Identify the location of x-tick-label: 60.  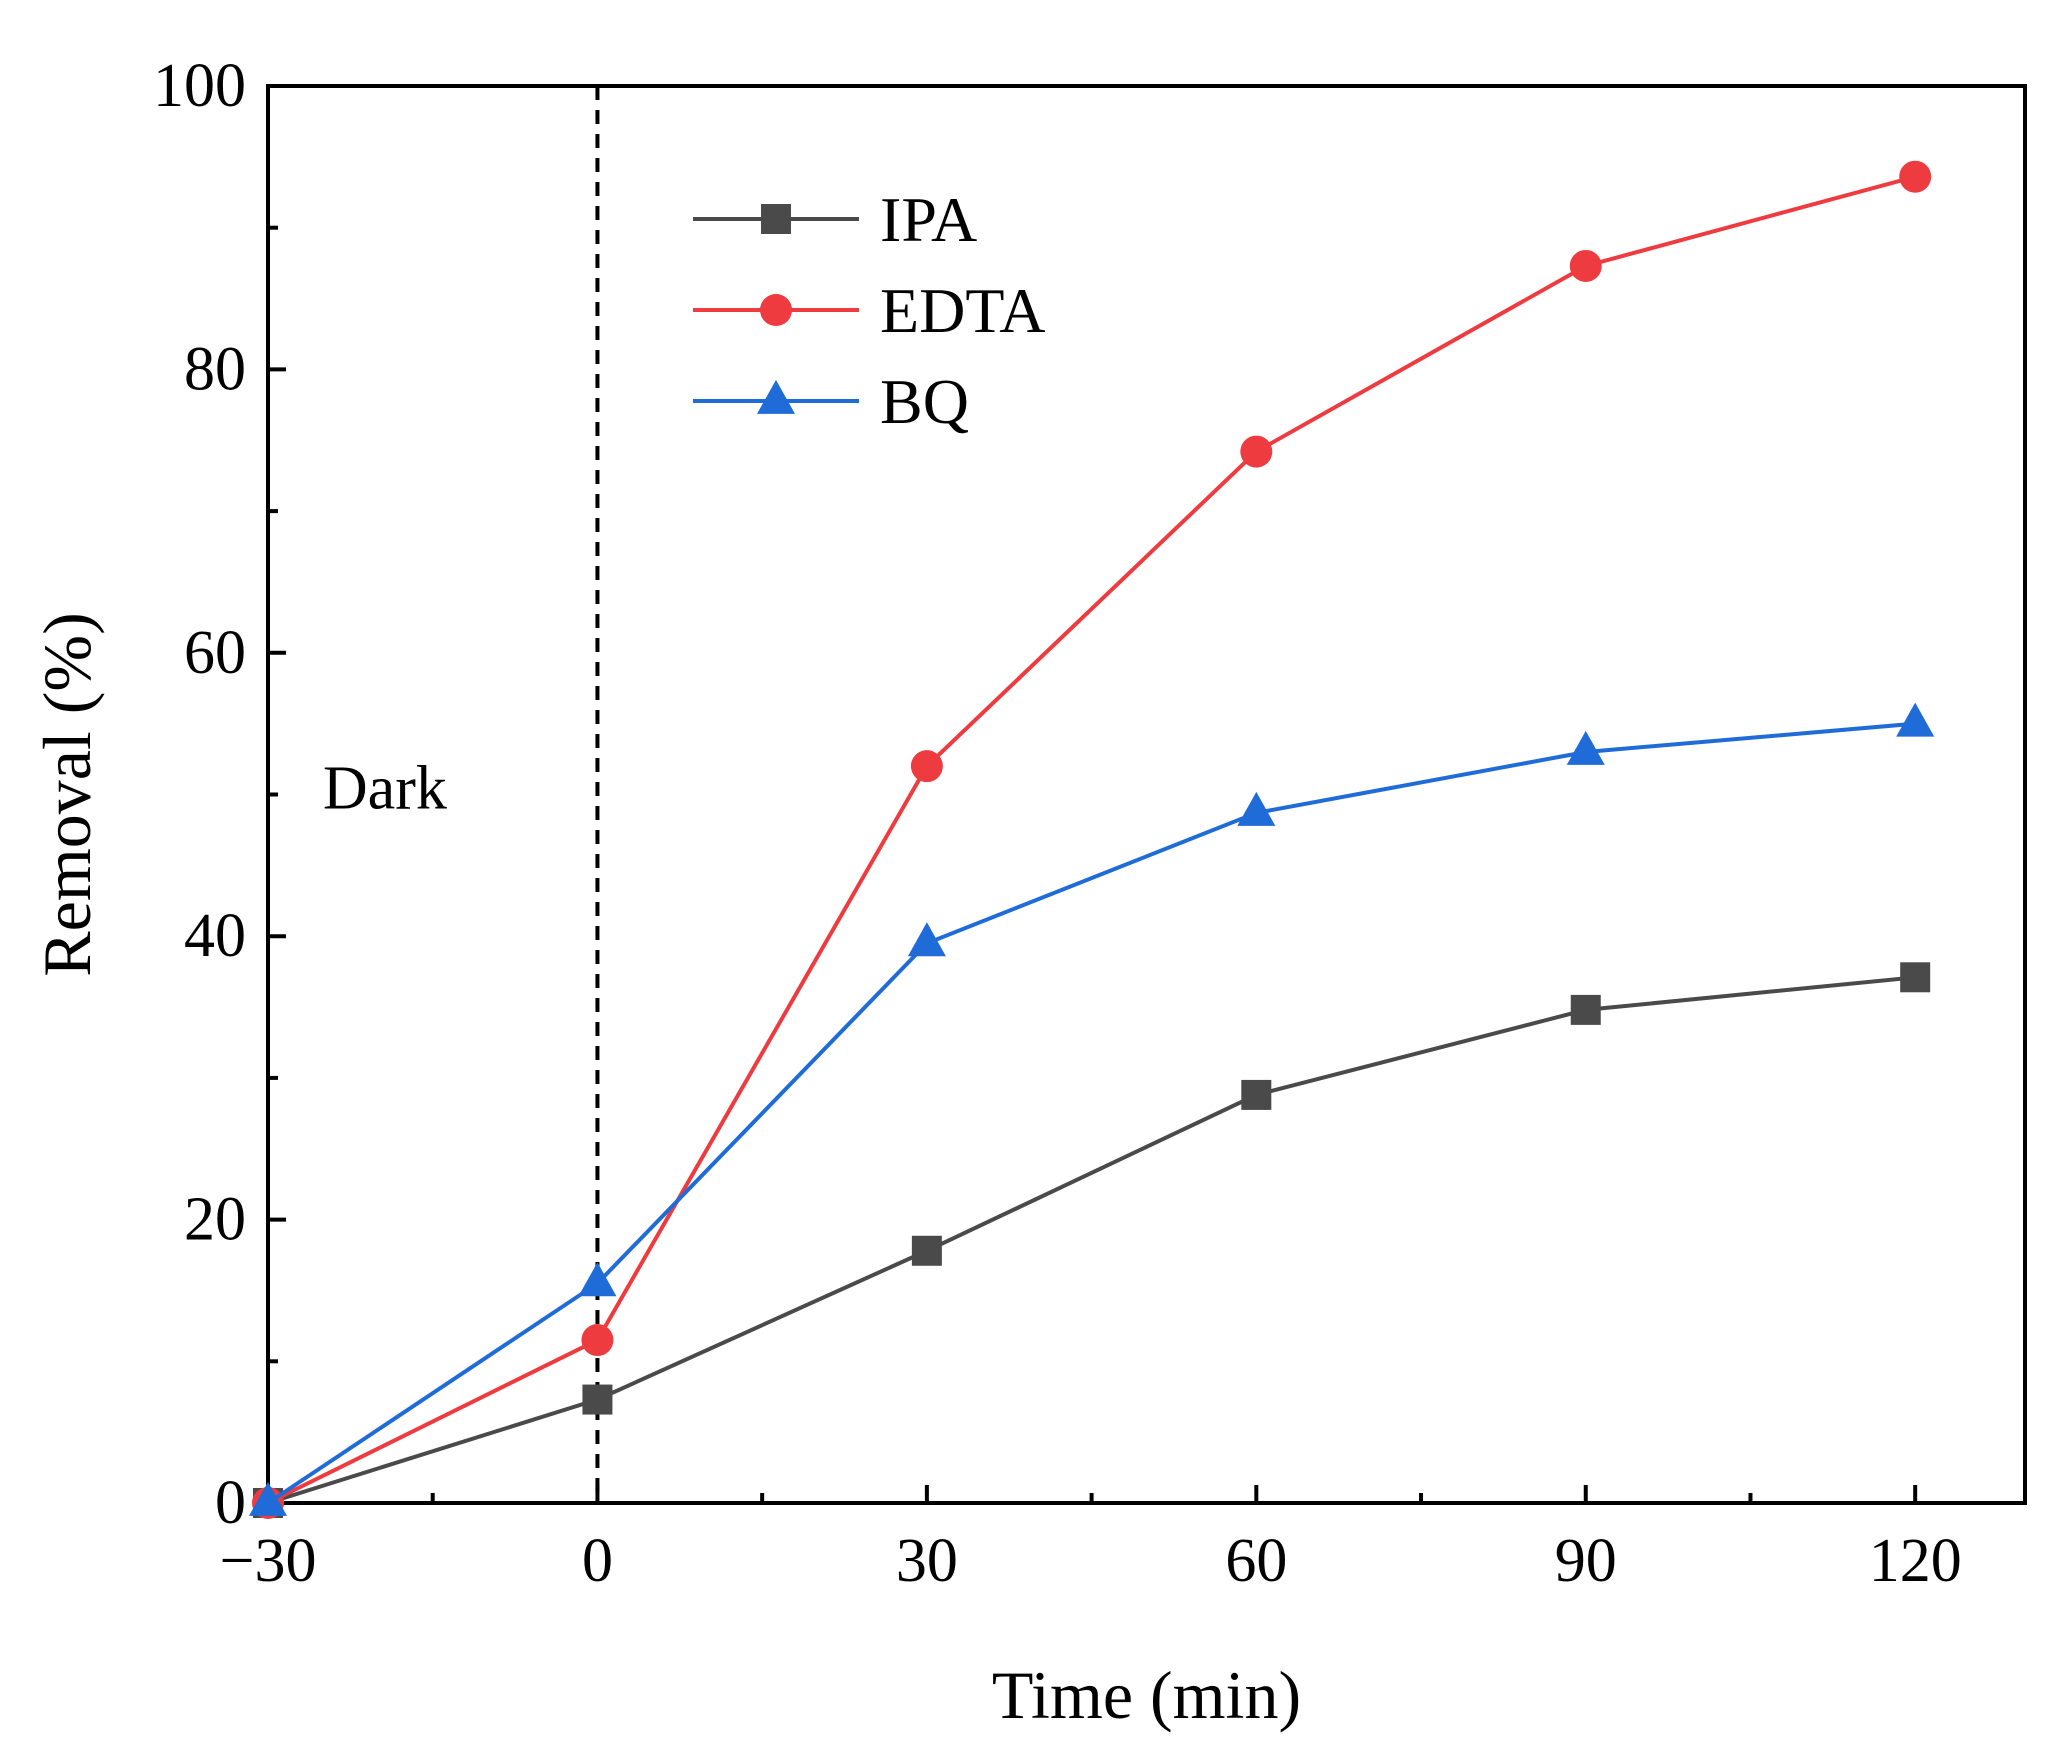
(1256, 1561).